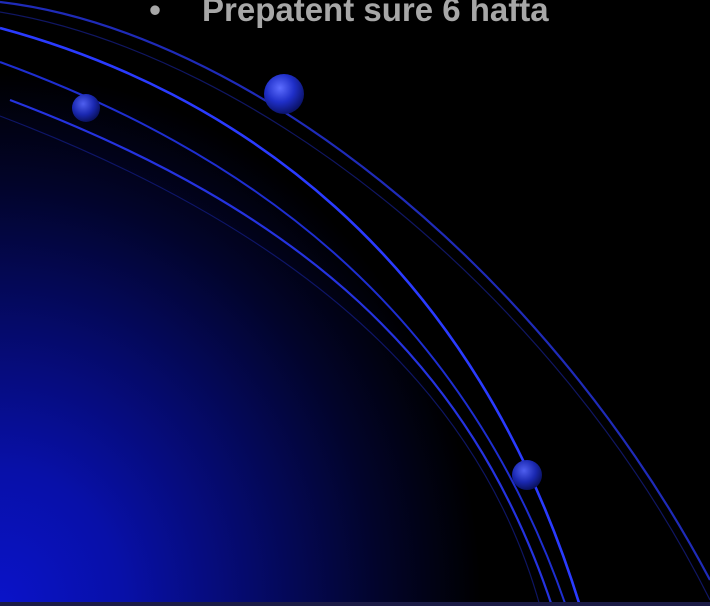 The width and height of the screenshot is (710, 606). I want to click on bullet-item: • Prepatent sure 6 hafta, so click(344, 17).